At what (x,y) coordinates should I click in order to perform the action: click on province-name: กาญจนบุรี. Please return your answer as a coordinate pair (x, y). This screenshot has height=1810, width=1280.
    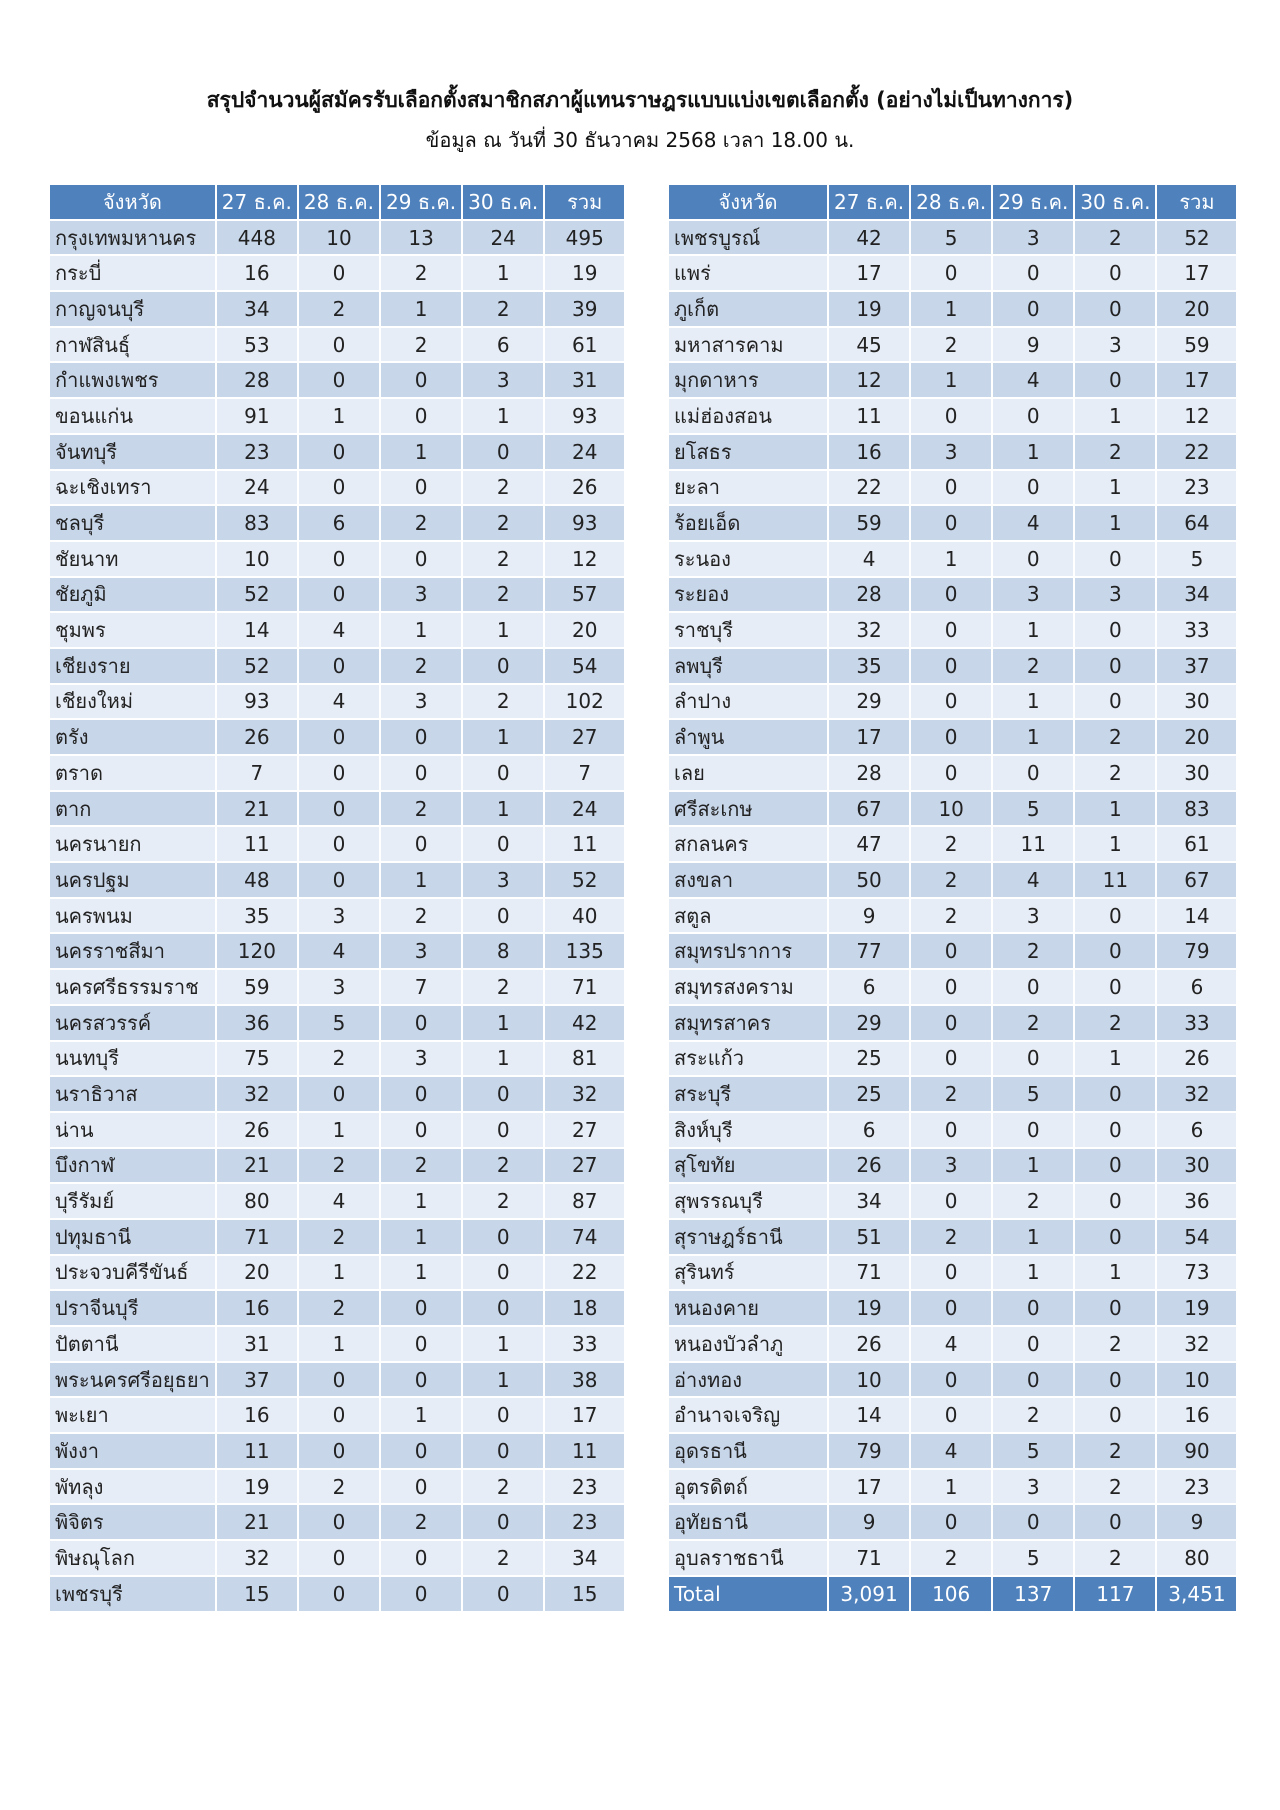
    Looking at the image, I should click on (132, 309).